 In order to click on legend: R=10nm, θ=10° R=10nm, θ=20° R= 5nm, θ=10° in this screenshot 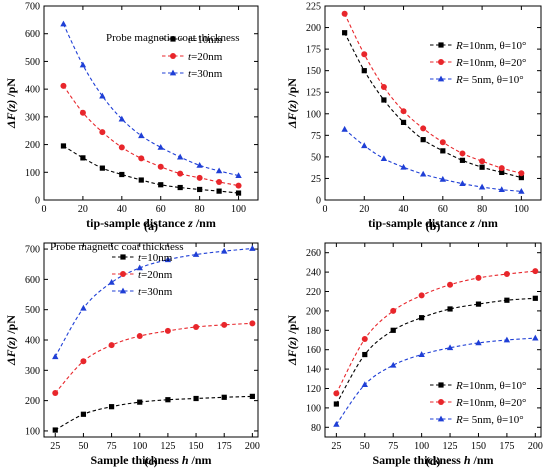, I will do `click(478, 403)`.